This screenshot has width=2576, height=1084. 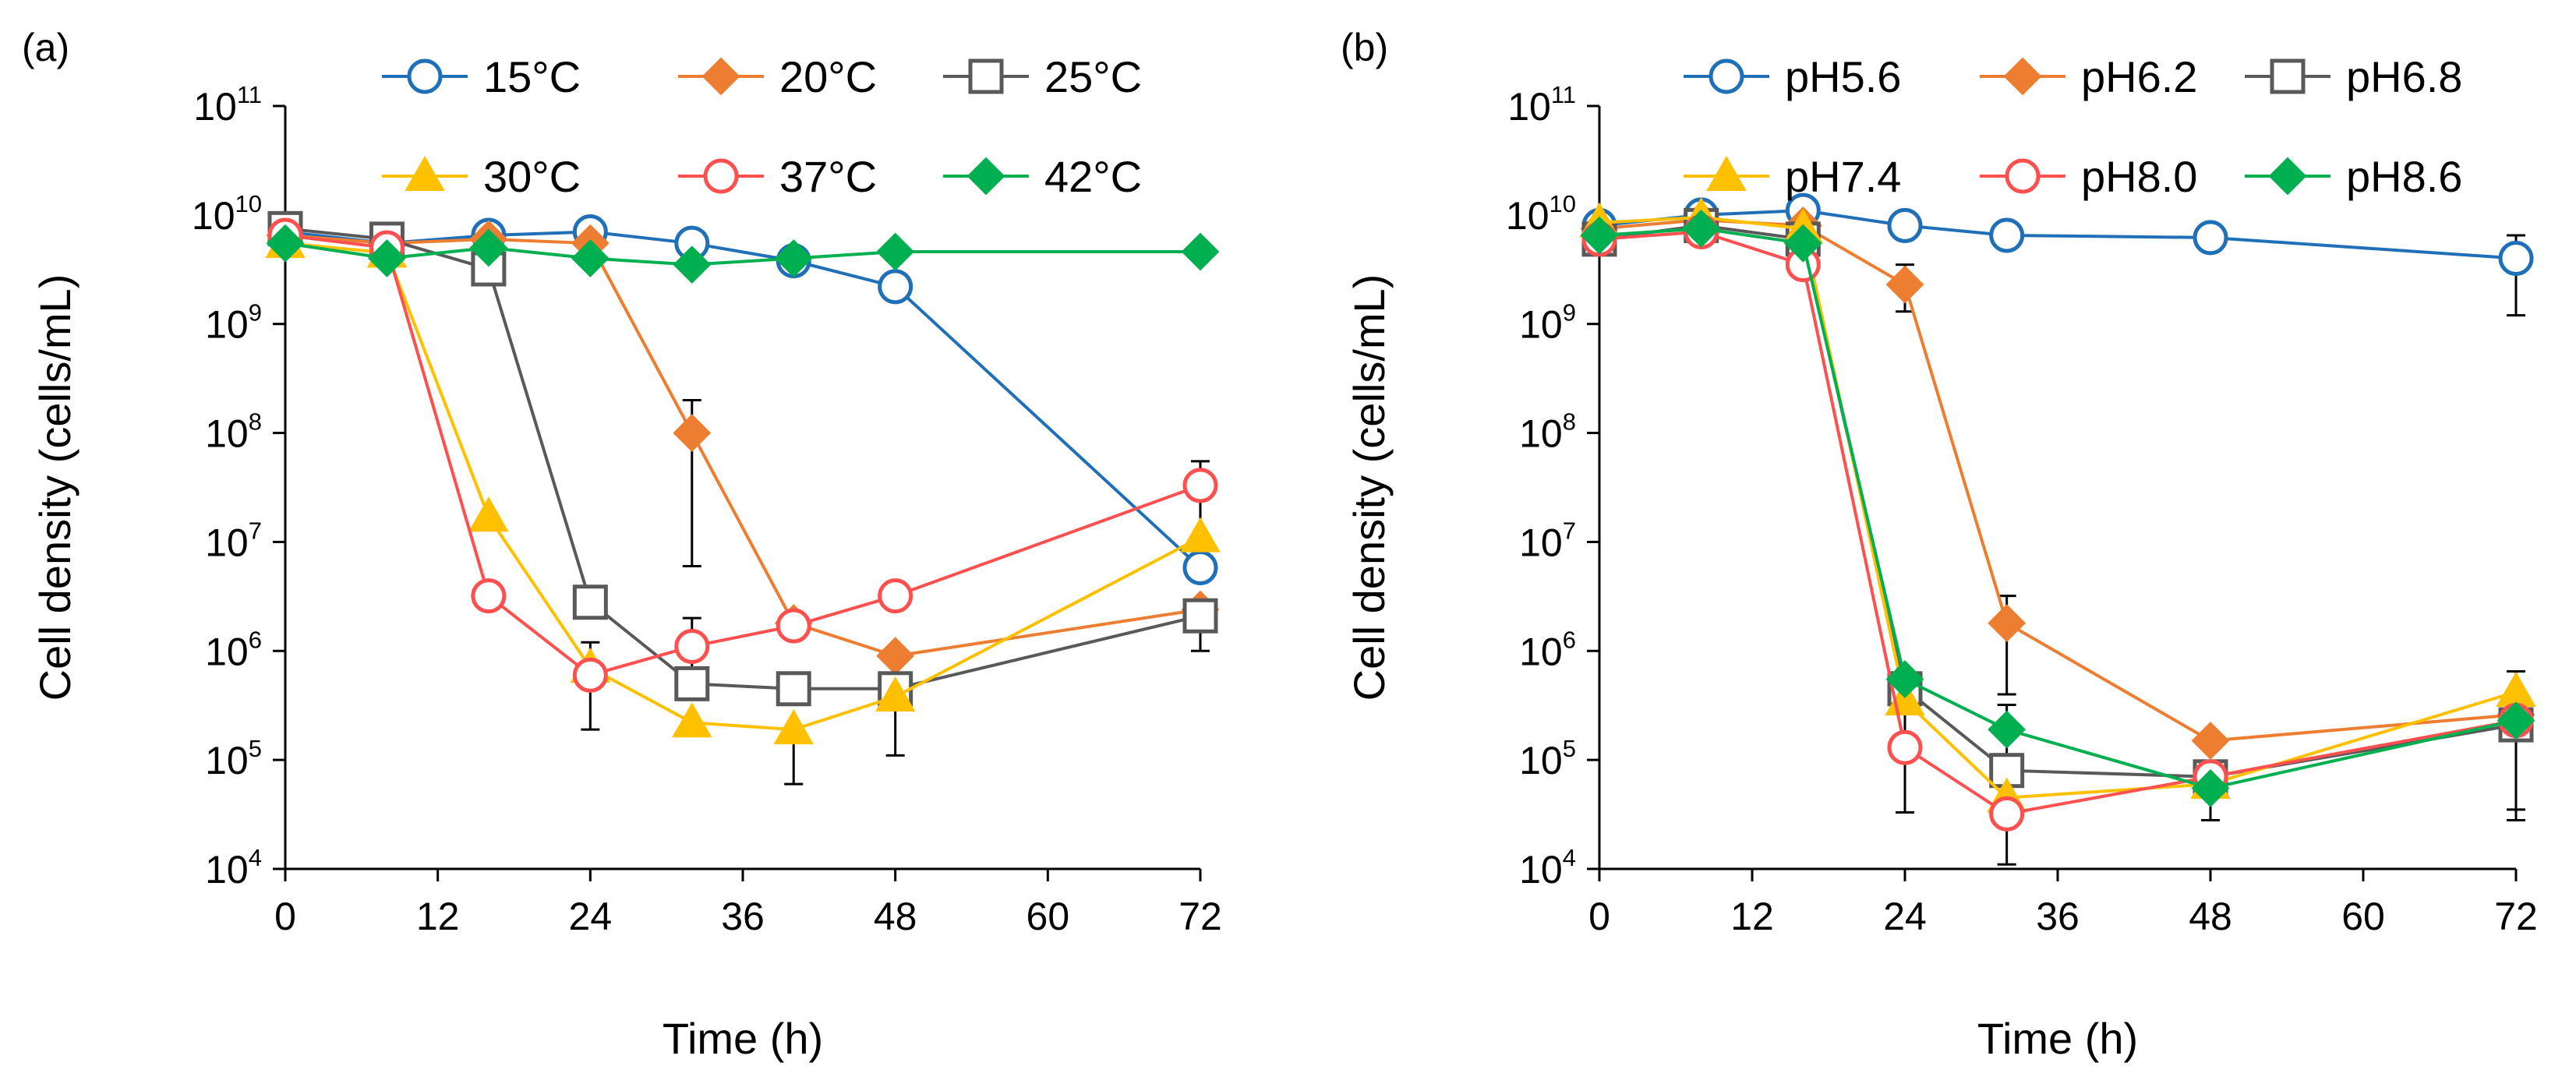 I want to click on legend-label: 37°C, so click(x=828, y=176).